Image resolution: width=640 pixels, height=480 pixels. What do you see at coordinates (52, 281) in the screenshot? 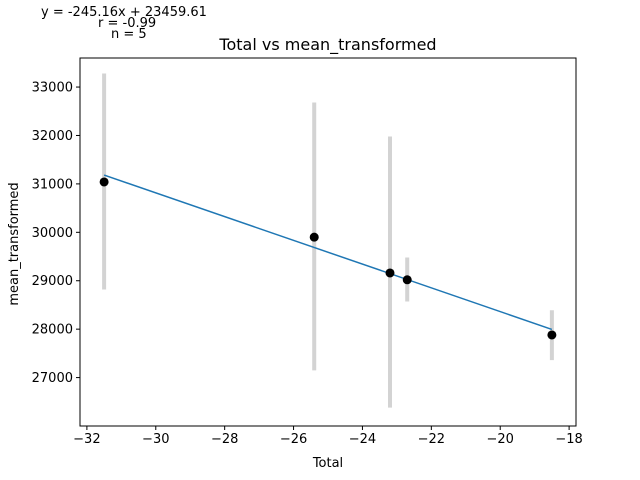
I see `y-tick-label-2: 29000` at bounding box center [52, 281].